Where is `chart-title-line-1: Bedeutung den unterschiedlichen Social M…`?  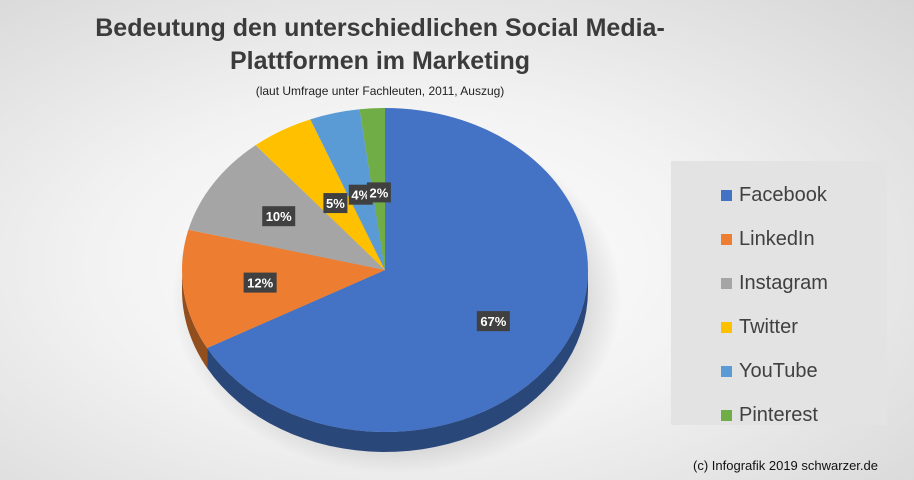 chart-title-line-1: Bedeutung den unterschiedlichen Social M… is located at coordinates (380, 28).